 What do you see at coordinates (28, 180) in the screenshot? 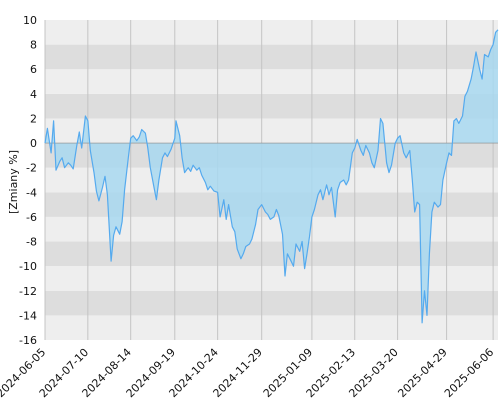
I see `y-axis-ticks: -16 -14 -12 -10 -8 -6 -4 -2 0 2 4 6 8 10` at bounding box center [28, 180].